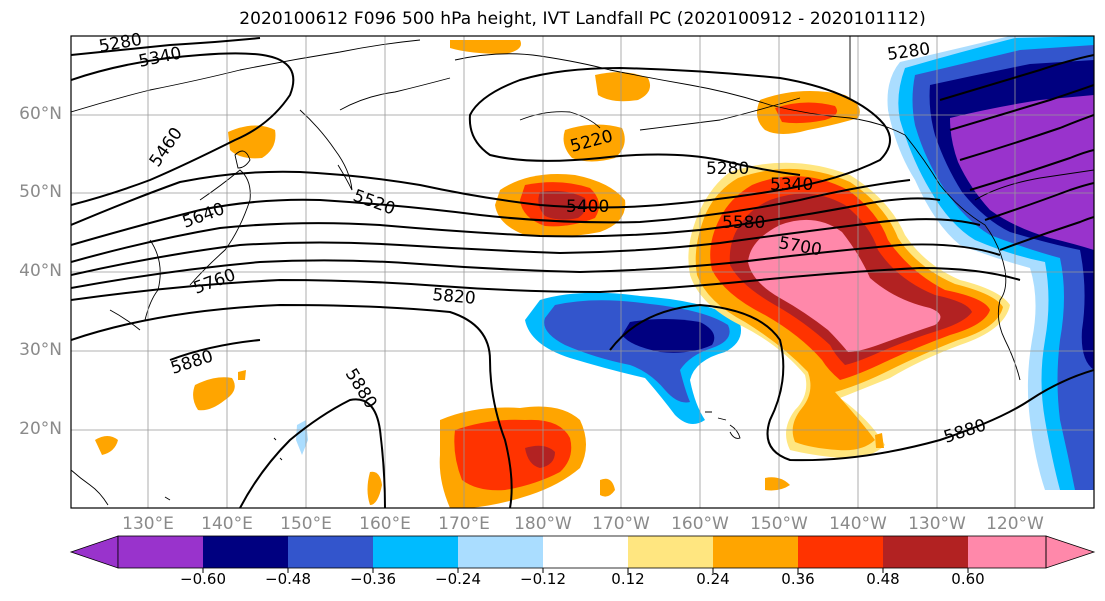 The image size is (1105, 601). What do you see at coordinates (628, 579) in the screenshot?
I see `colorbar-tick-label: 0.12` at bounding box center [628, 579].